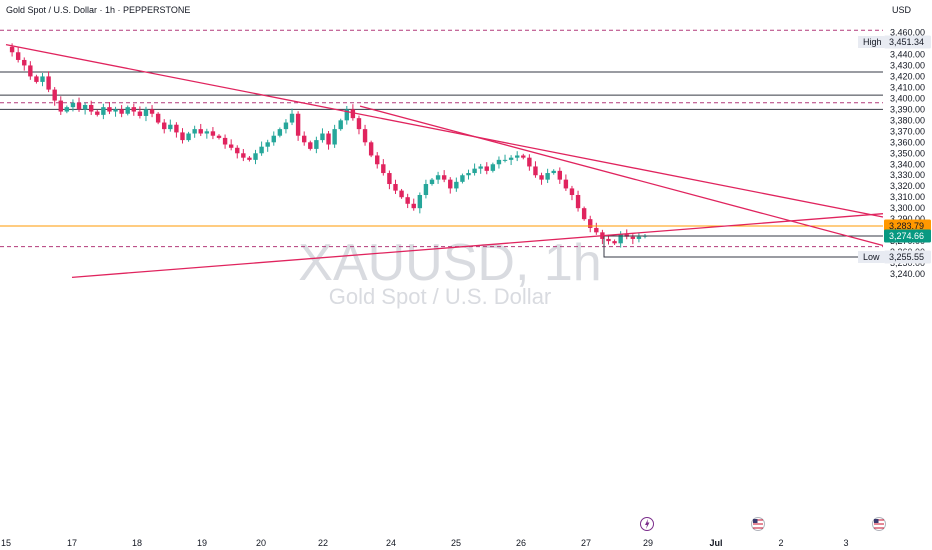 Image resolution: width=932 pixels, height=550 pixels. I want to click on price-tick-label: 3,320.00, so click(907, 186).